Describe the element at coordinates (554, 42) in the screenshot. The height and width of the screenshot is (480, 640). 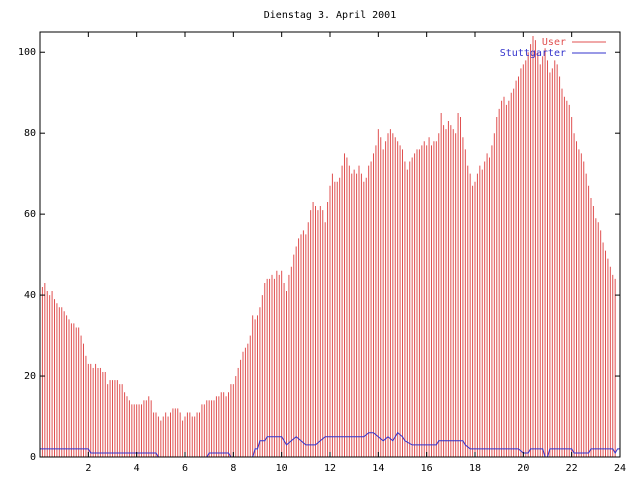
I see `legend-label: User` at that location.